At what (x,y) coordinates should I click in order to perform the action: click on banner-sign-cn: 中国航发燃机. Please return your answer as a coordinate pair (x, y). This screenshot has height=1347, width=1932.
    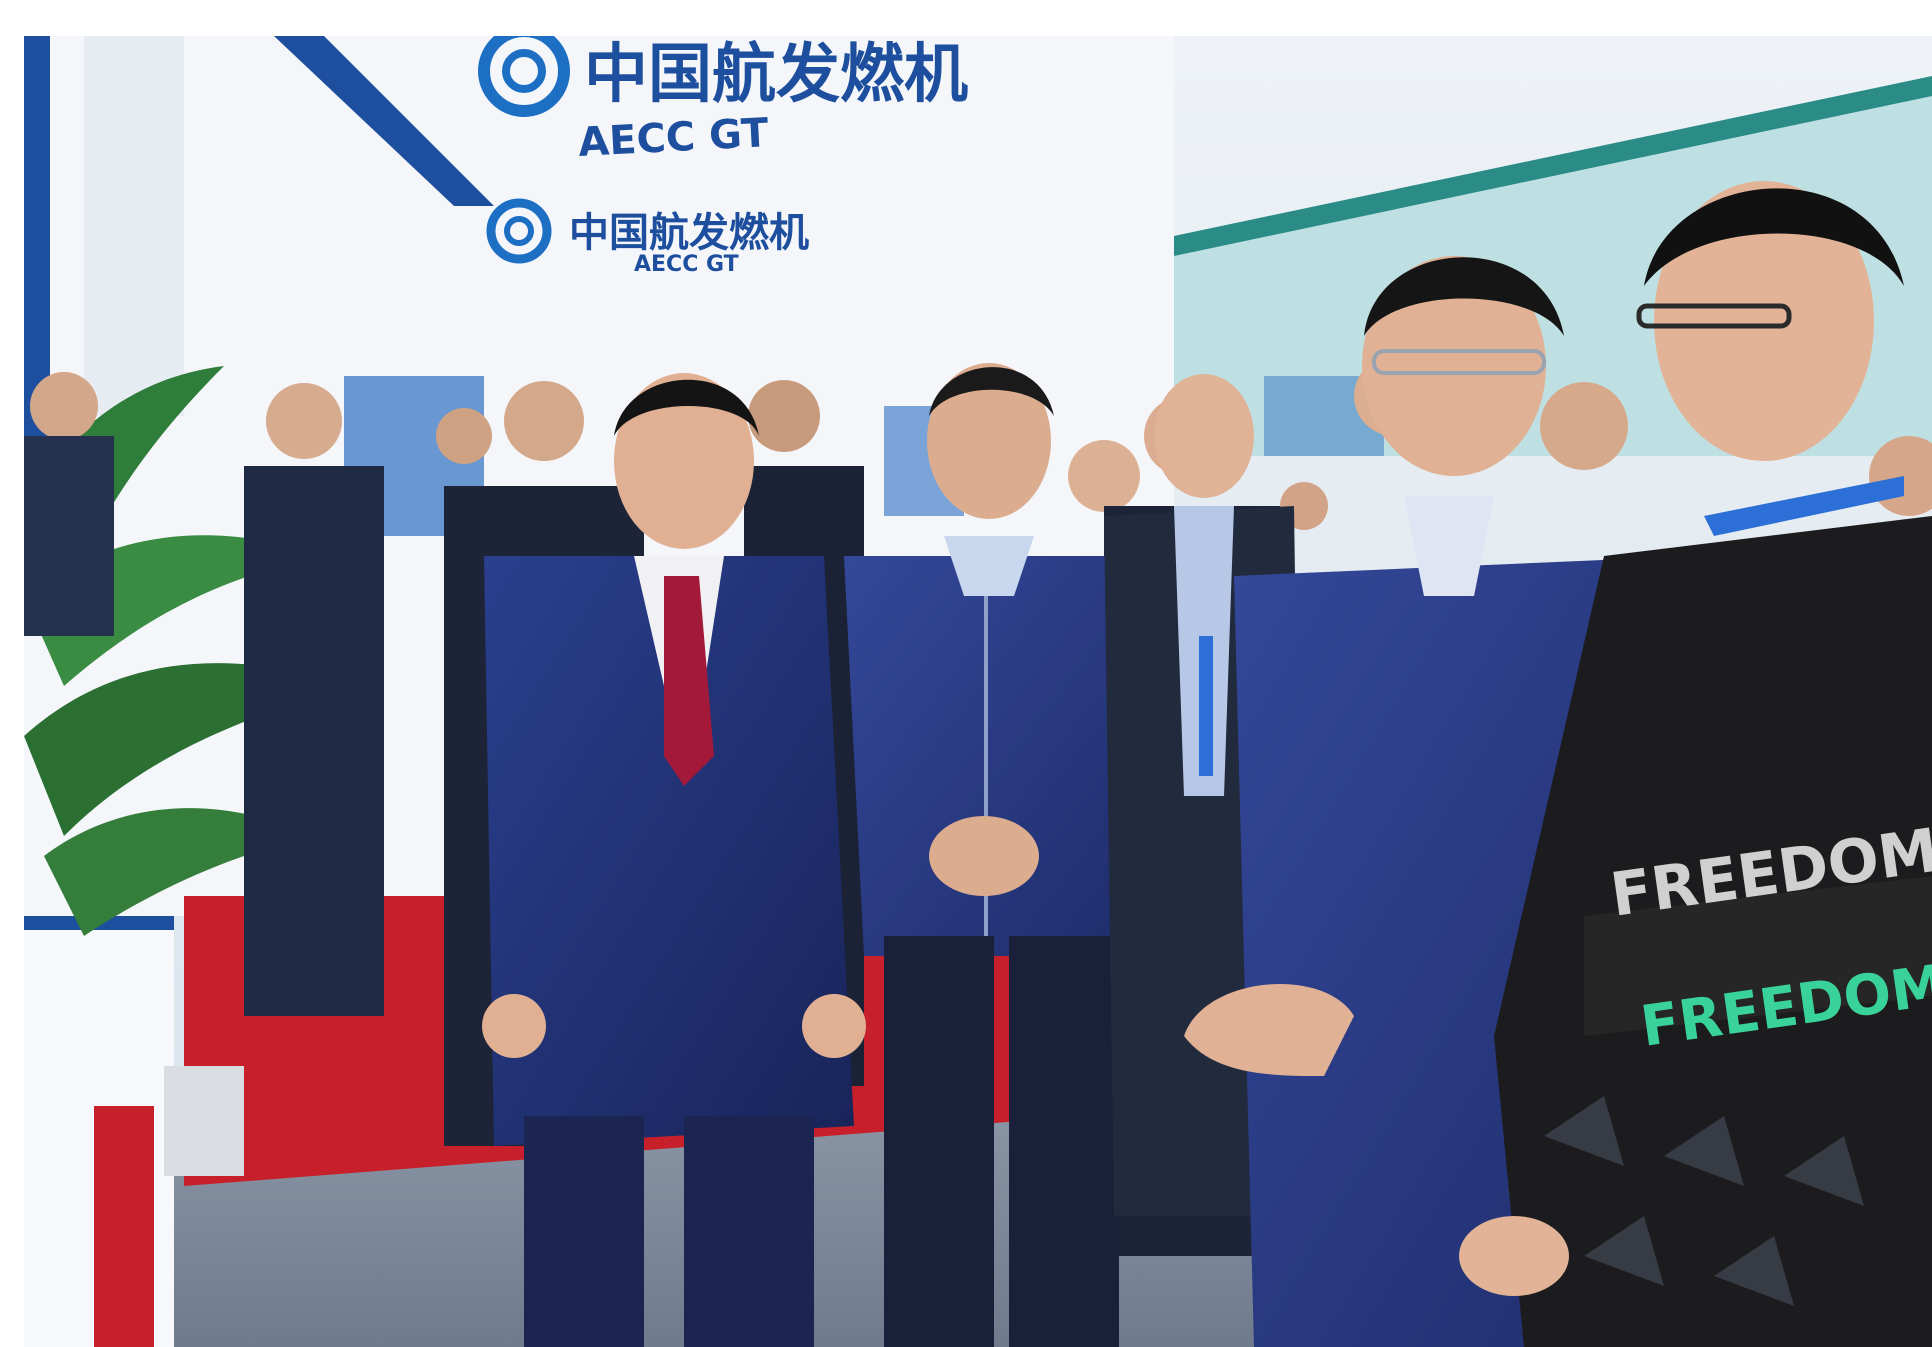
    Looking at the image, I should click on (689, 233).